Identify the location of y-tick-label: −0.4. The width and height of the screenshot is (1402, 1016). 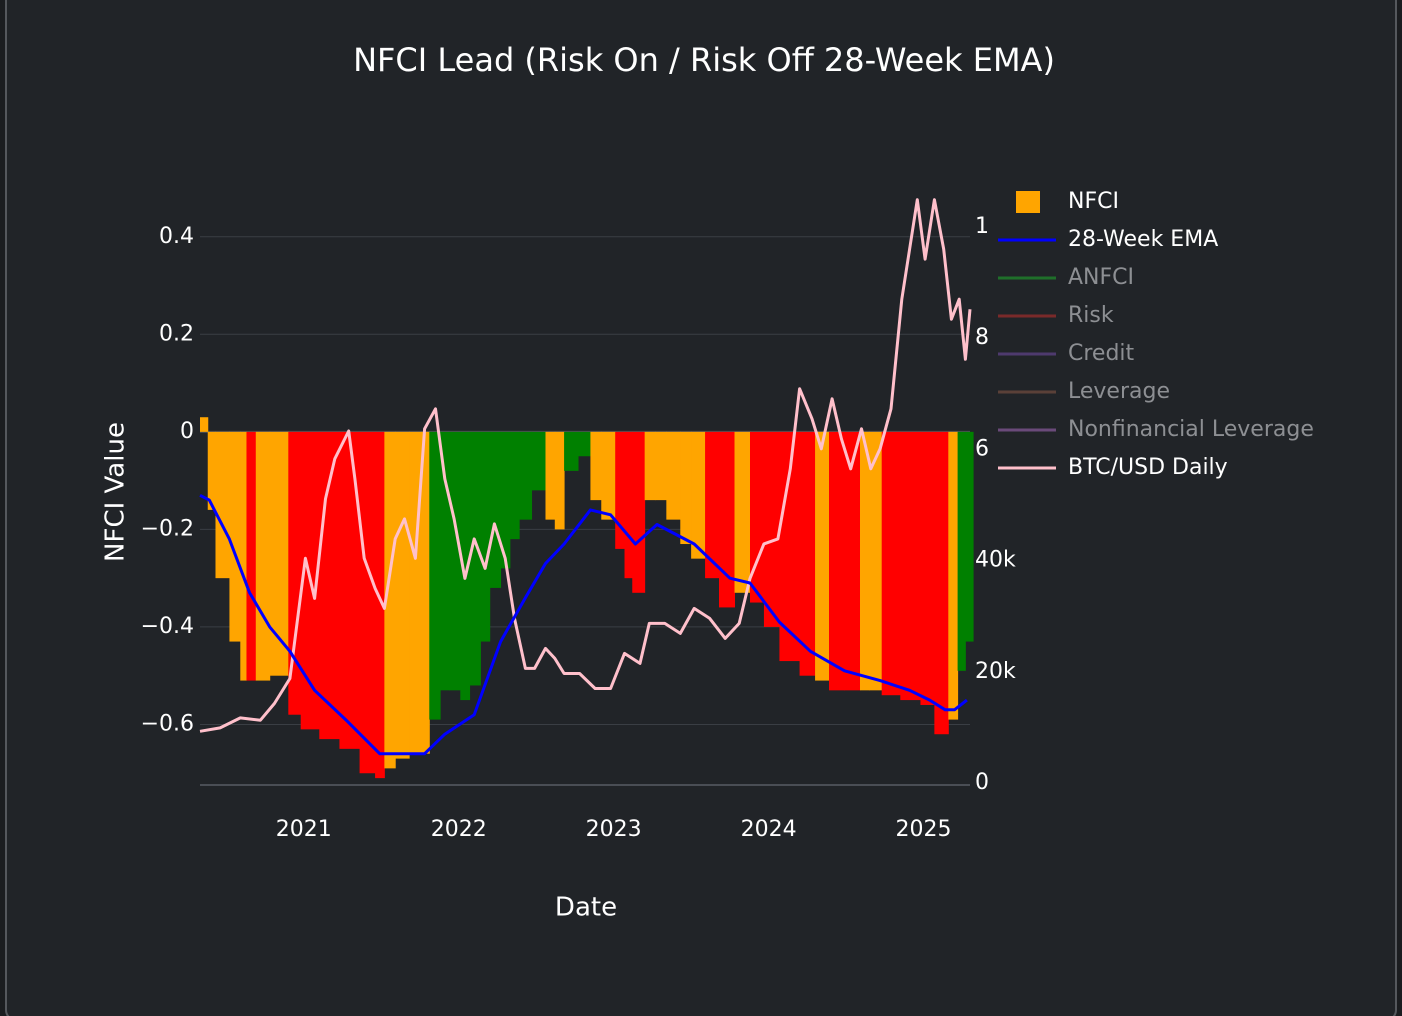
(167, 626).